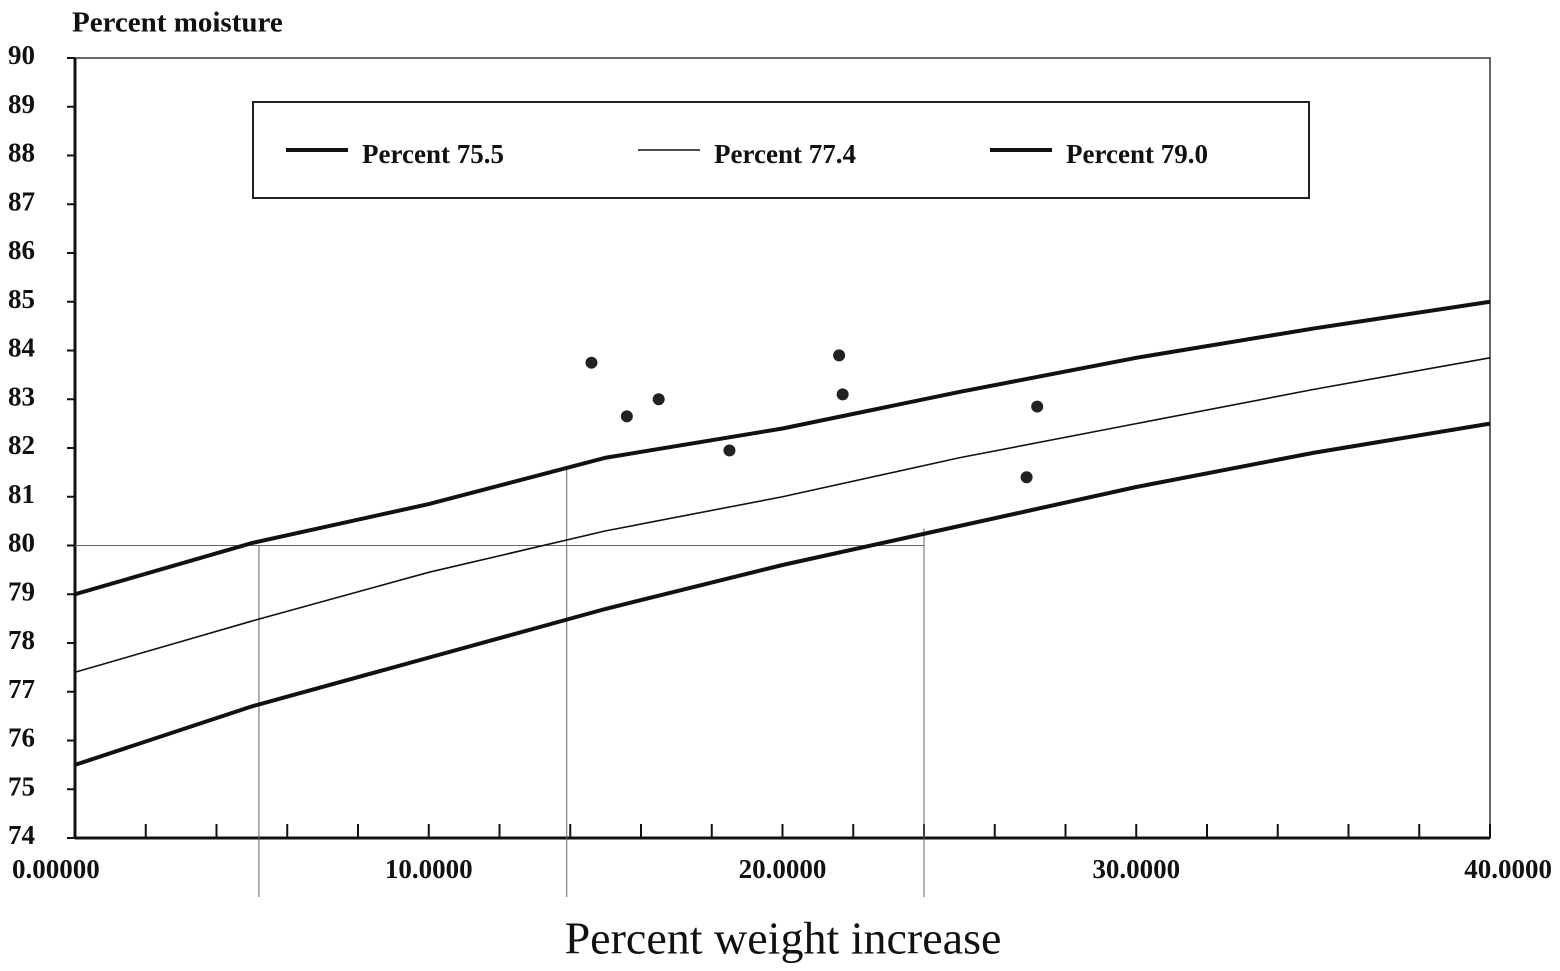  I want to click on x-tick-label: 10.0000, so click(429, 869).